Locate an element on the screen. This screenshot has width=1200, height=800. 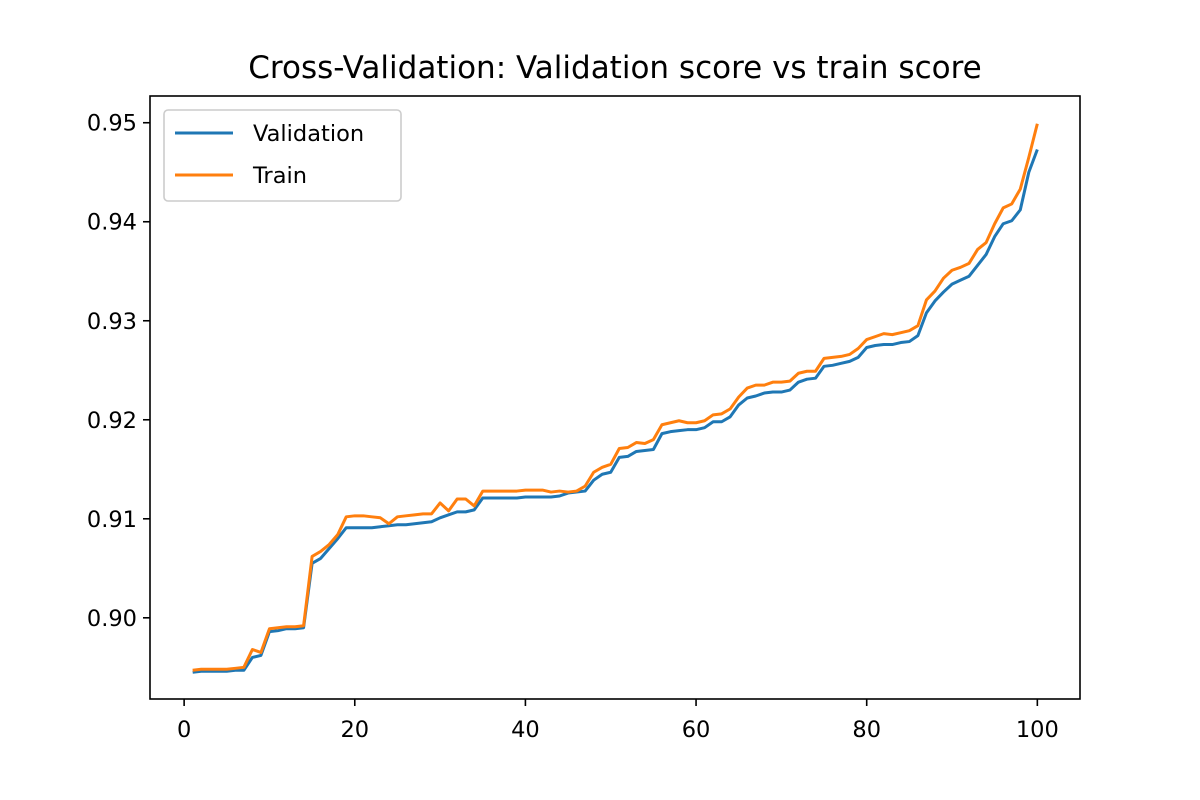
y-axis: 0.90 0.91 0.92 0.93 0.94 0.95 is located at coordinates (118, 371).